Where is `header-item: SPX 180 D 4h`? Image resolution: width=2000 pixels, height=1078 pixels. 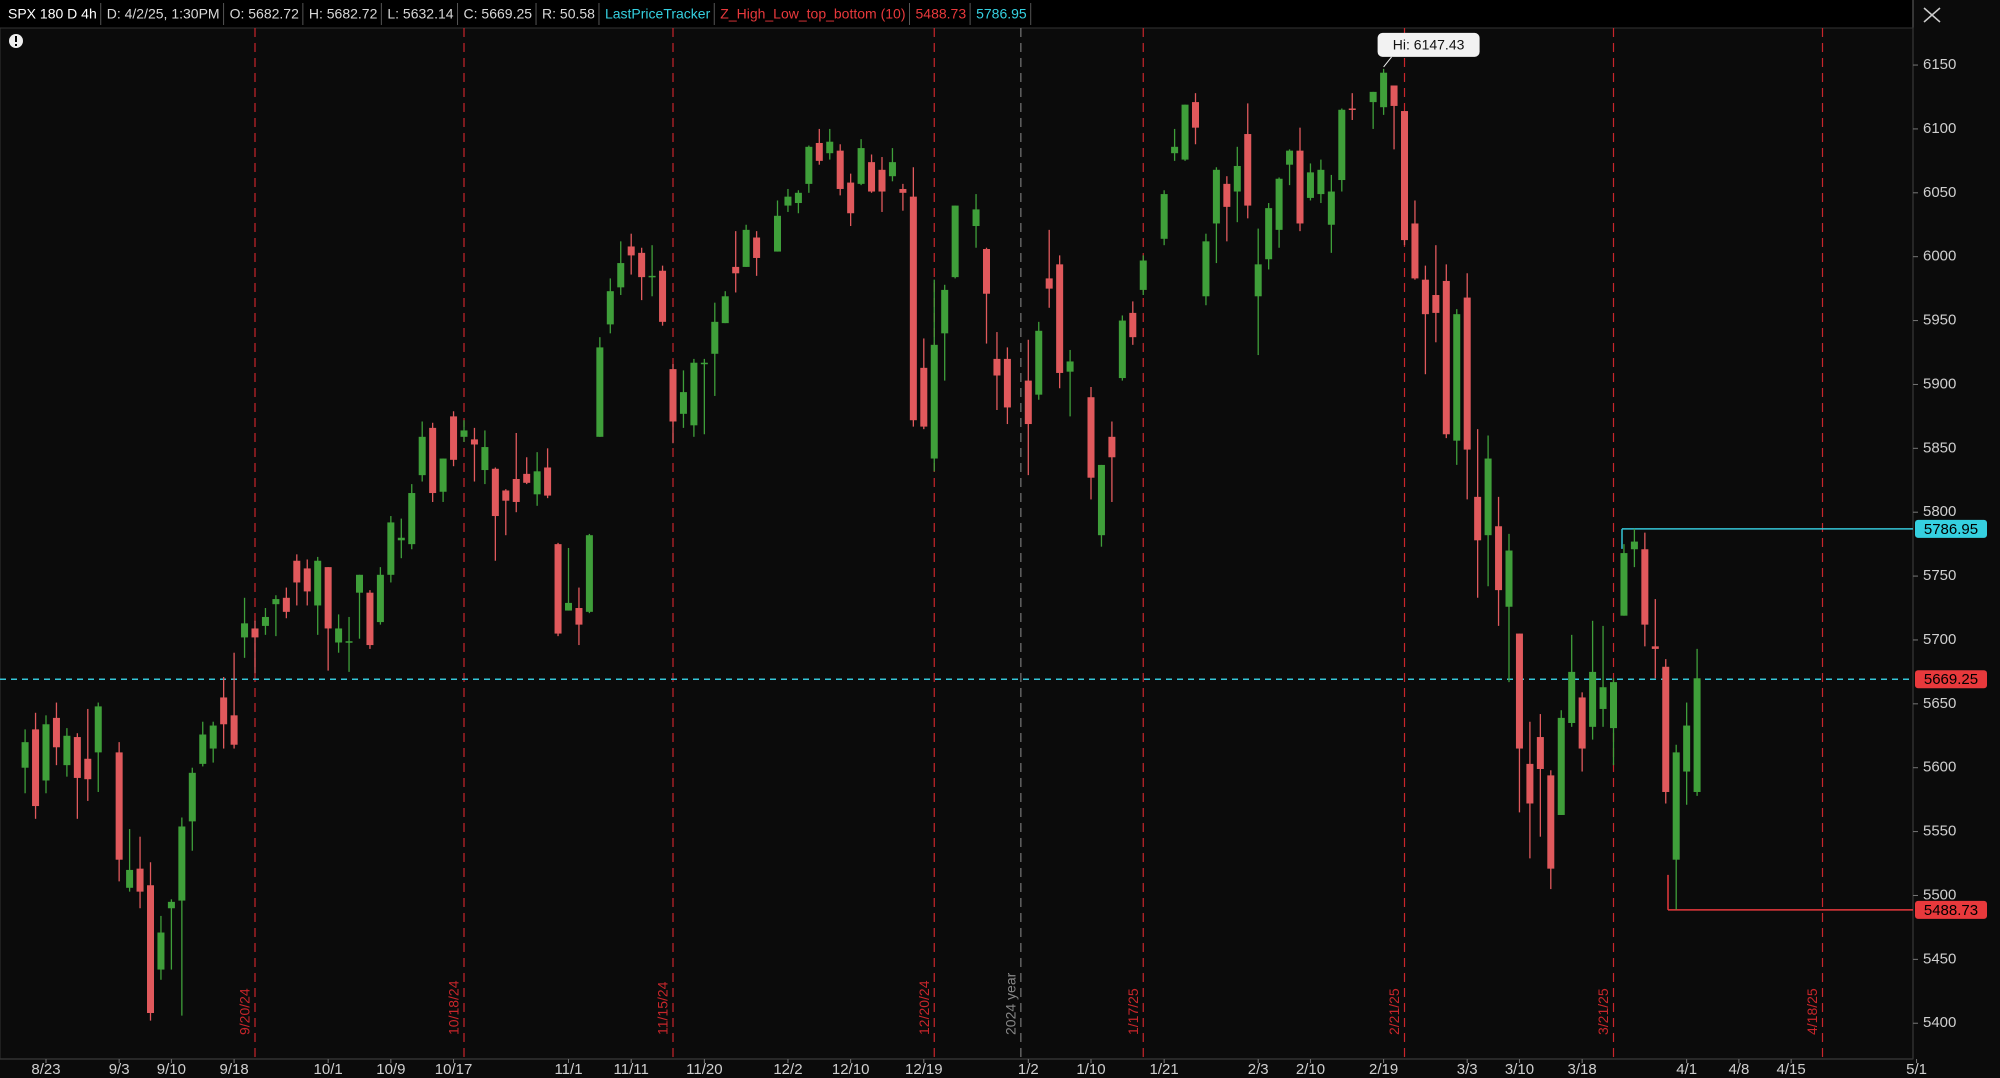 header-item: SPX 180 D 4h is located at coordinates (52, 14).